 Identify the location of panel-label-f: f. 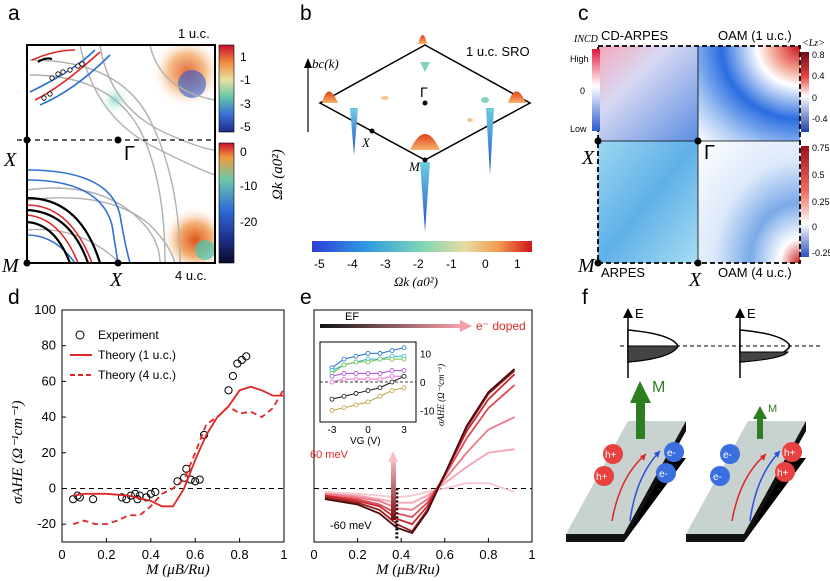
(585, 297).